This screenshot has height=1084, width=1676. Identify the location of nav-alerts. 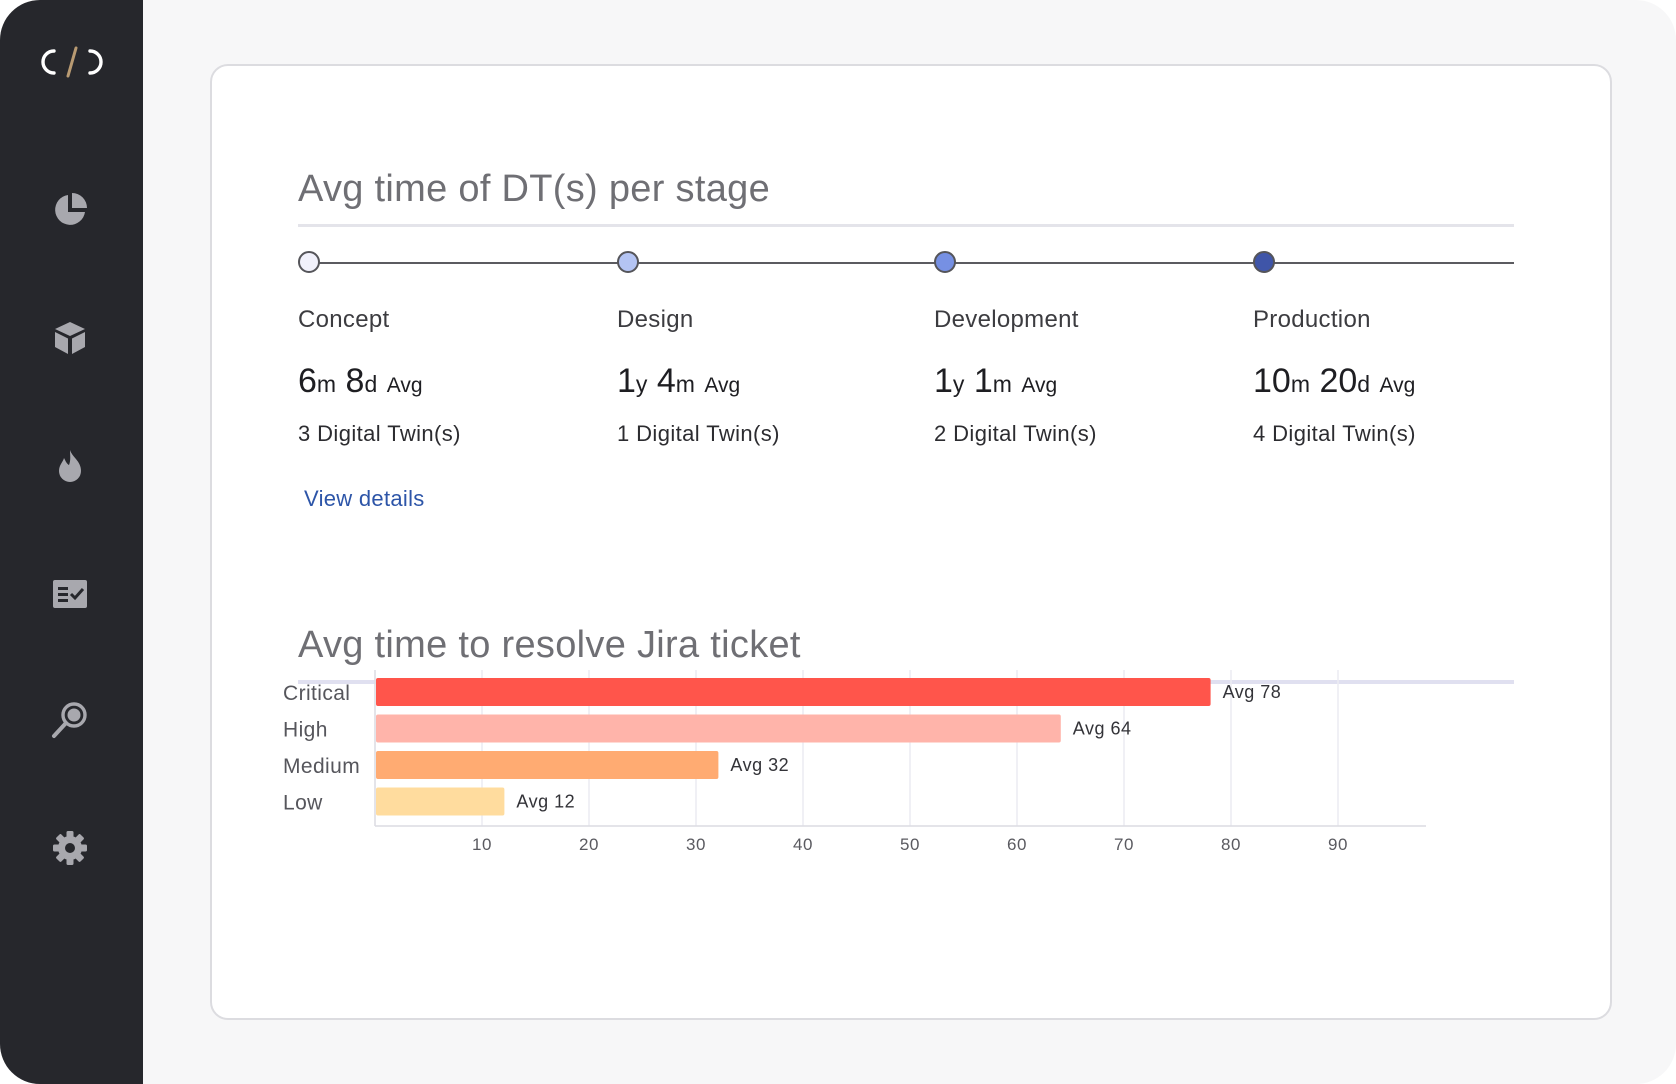
(70, 466).